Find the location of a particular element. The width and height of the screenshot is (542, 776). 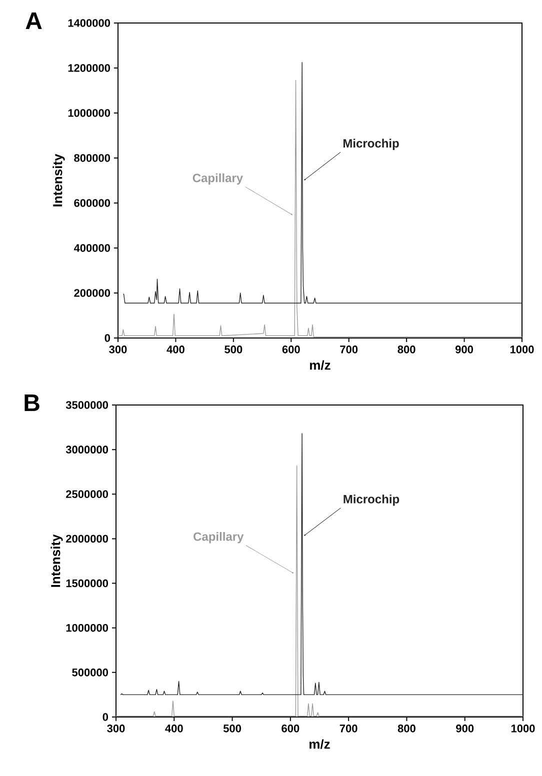

y-tick-label: 400000 is located at coordinates (92, 248).